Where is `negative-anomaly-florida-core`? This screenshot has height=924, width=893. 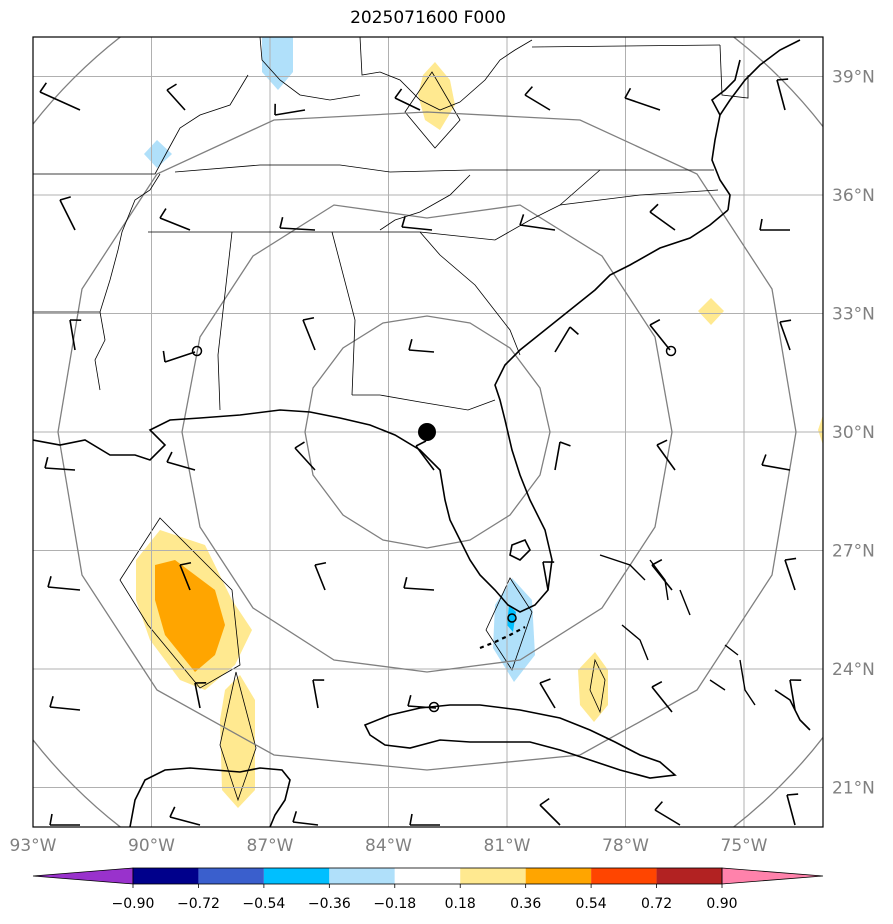
negative-anomaly-florida-core is located at coordinates (511, 618).